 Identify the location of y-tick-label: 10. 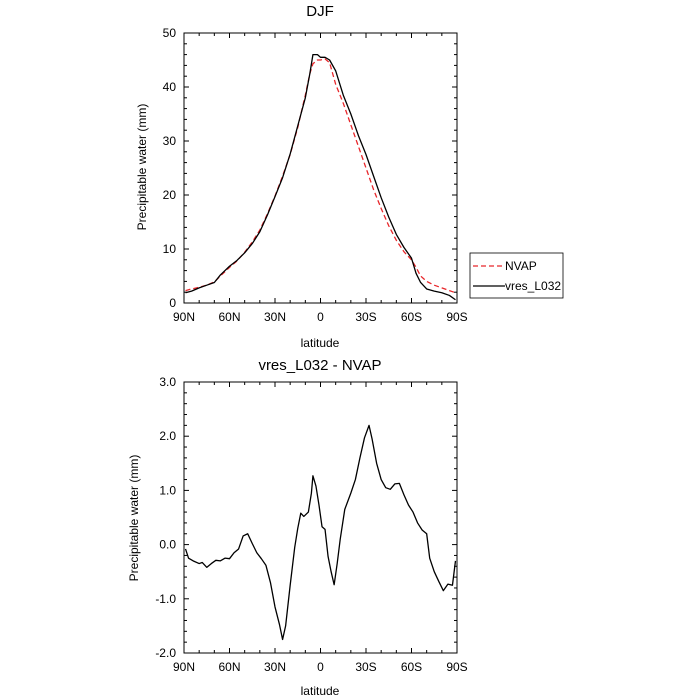
(170, 249).